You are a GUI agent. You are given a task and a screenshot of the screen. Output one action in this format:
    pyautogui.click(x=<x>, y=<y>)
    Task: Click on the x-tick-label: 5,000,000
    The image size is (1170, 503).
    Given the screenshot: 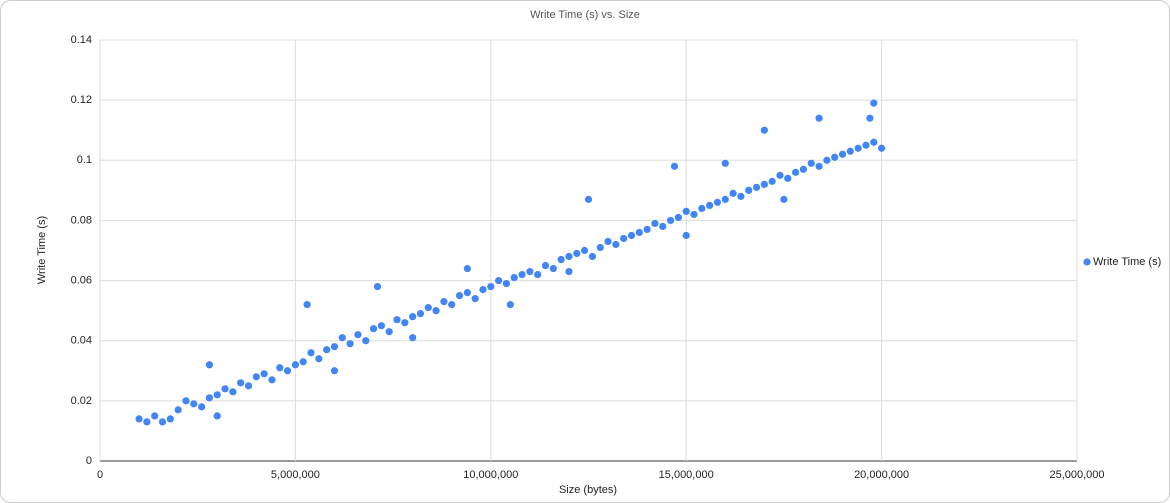 What is the action you would take?
    pyautogui.click(x=295, y=475)
    